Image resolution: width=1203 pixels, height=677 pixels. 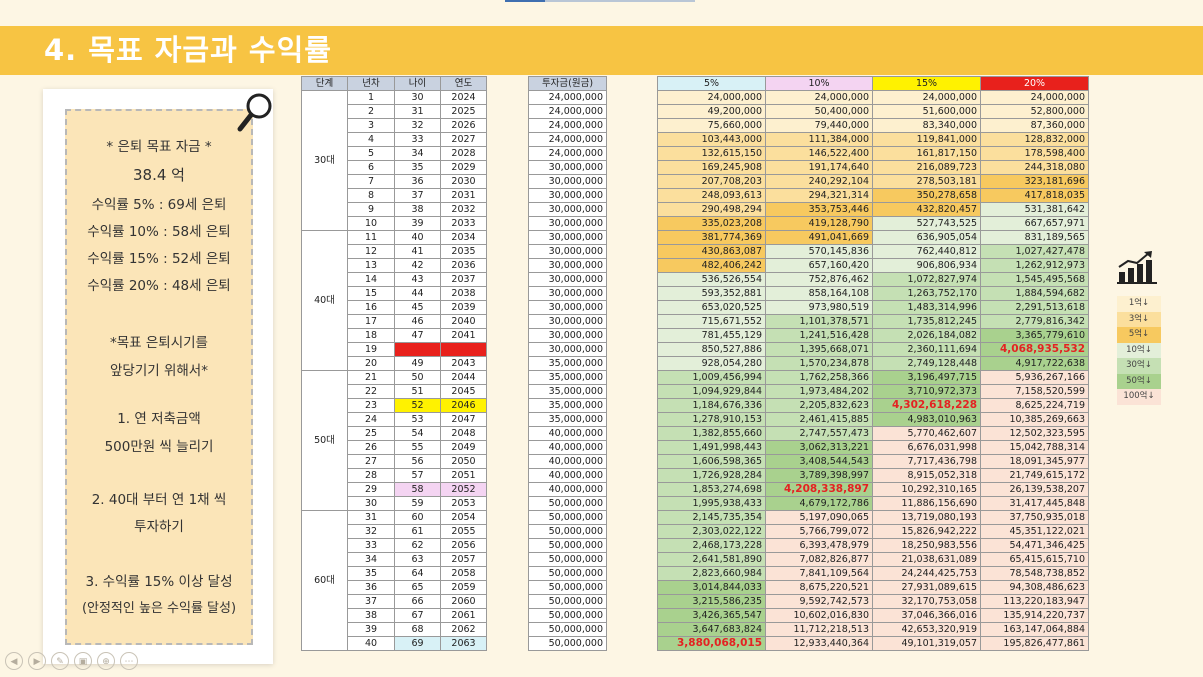 I want to click on invest-cell: 50,000,000, so click(x=567, y=559).